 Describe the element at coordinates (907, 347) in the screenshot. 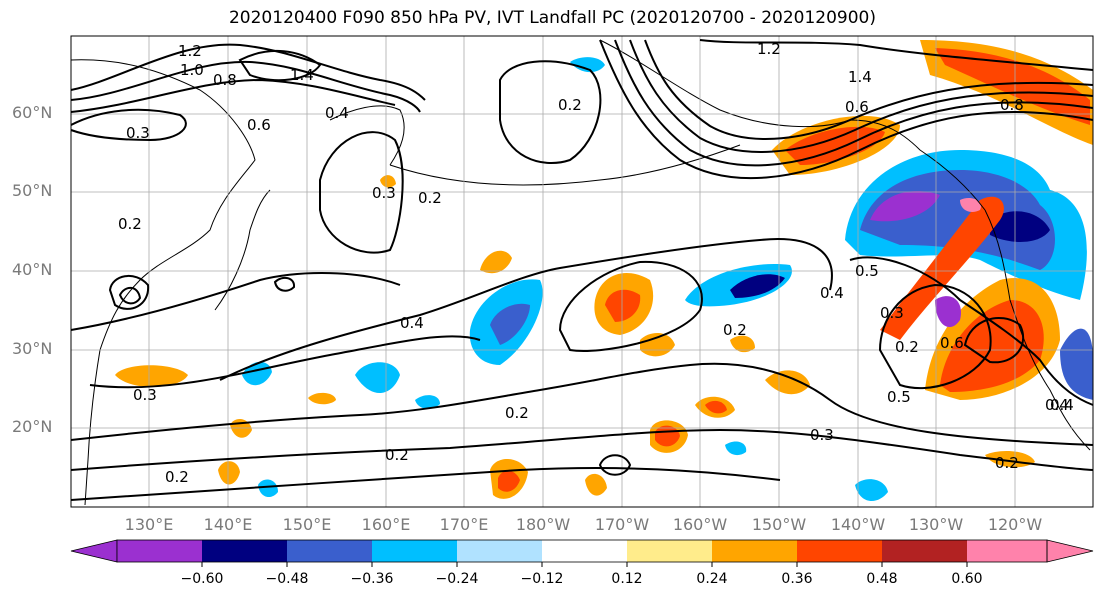

I see `contour-label-21: 0.2` at that location.